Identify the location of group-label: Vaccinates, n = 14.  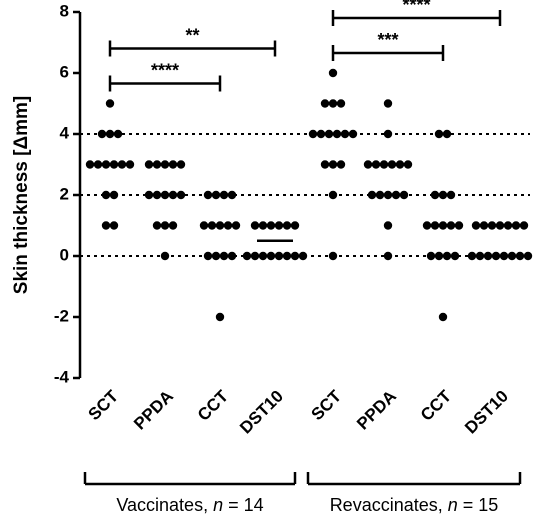
(189, 505).